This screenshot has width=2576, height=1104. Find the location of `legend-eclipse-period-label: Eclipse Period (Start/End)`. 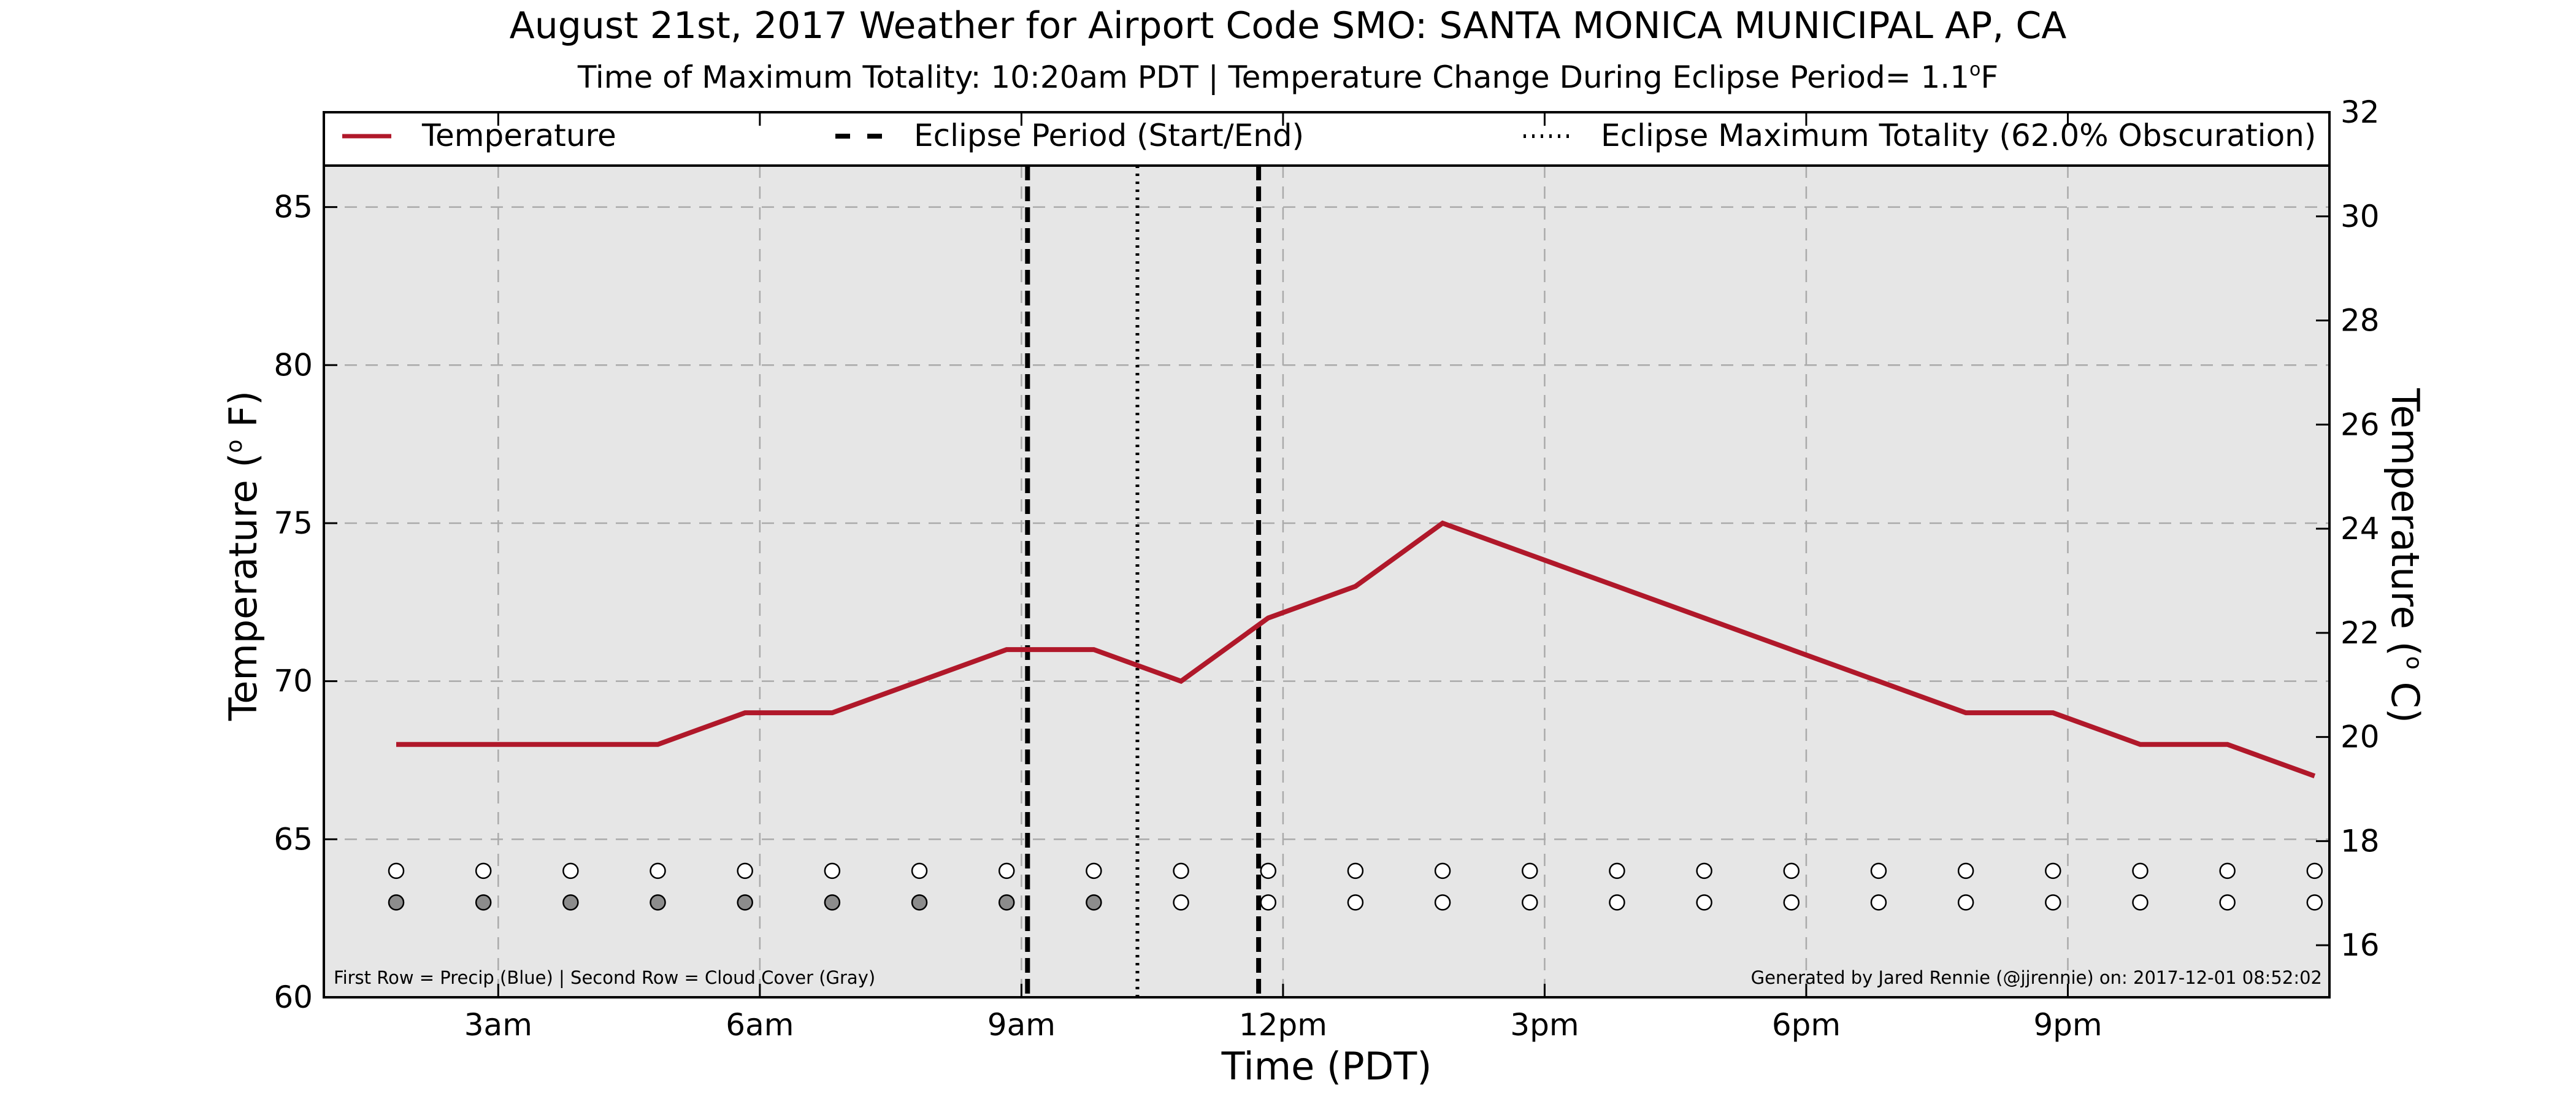

legend-eclipse-period-label: Eclipse Period (Start/End) is located at coordinates (1109, 135).